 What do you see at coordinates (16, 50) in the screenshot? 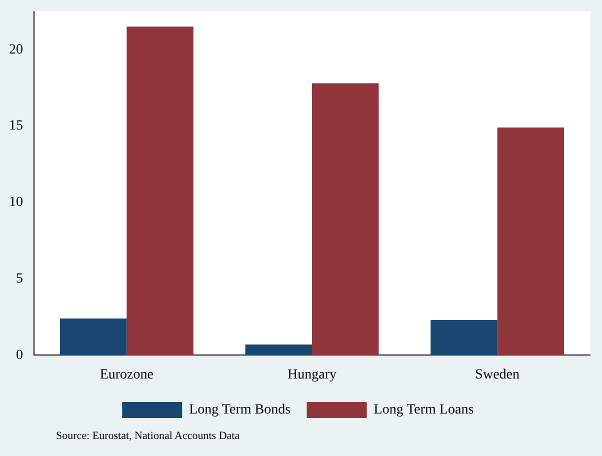
I see `y-tick-label: 20` at bounding box center [16, 50].